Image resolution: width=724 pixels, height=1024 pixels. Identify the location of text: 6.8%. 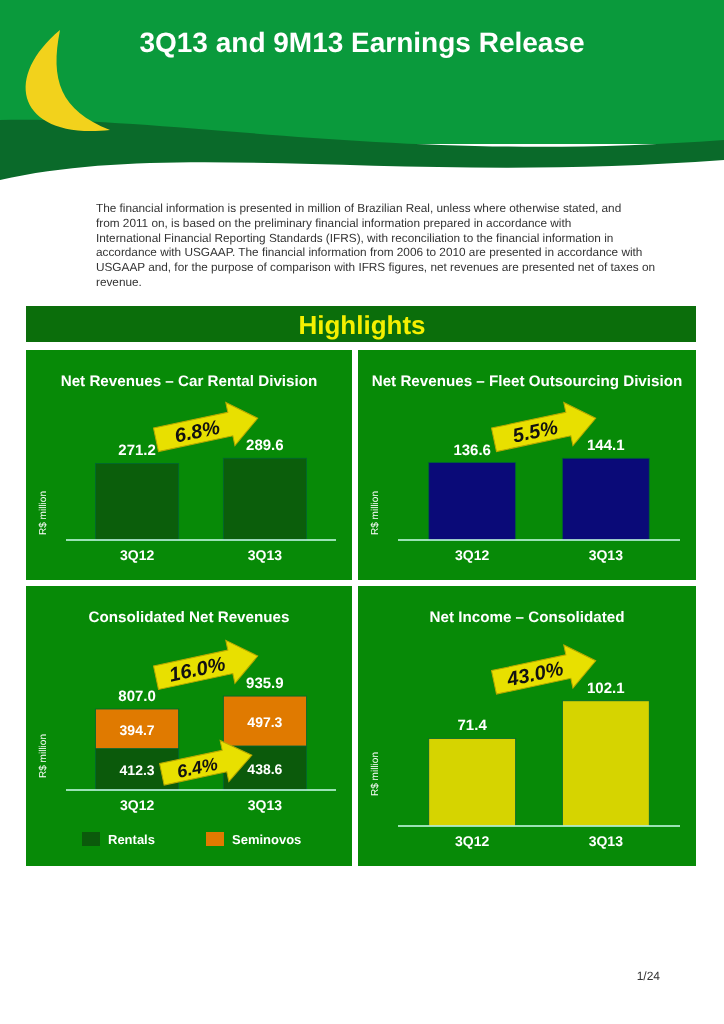
(197, 433).